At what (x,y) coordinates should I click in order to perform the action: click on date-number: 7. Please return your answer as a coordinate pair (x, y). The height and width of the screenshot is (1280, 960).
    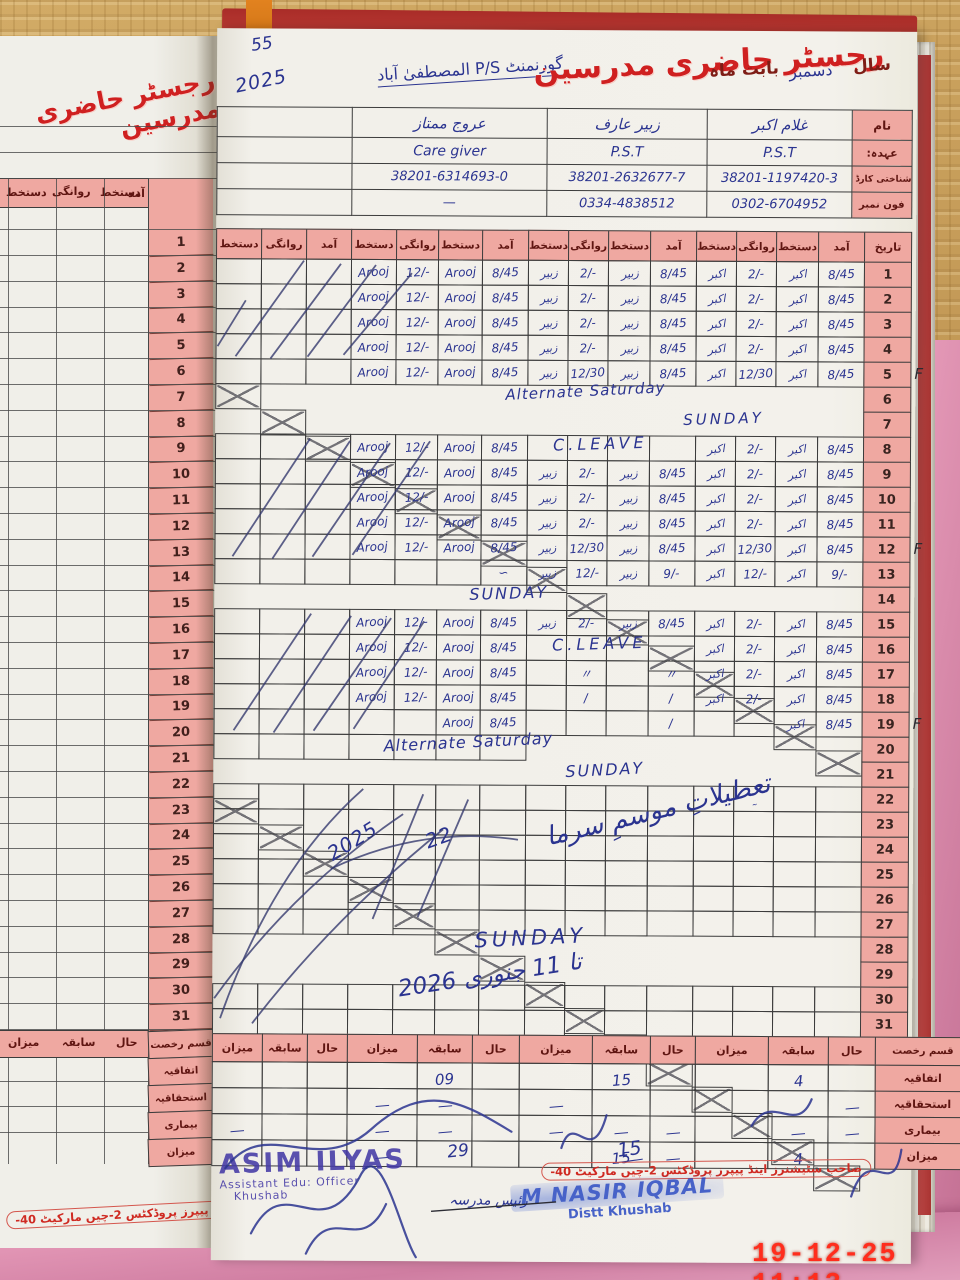
    Looking at the image, I should click on (887, 425).